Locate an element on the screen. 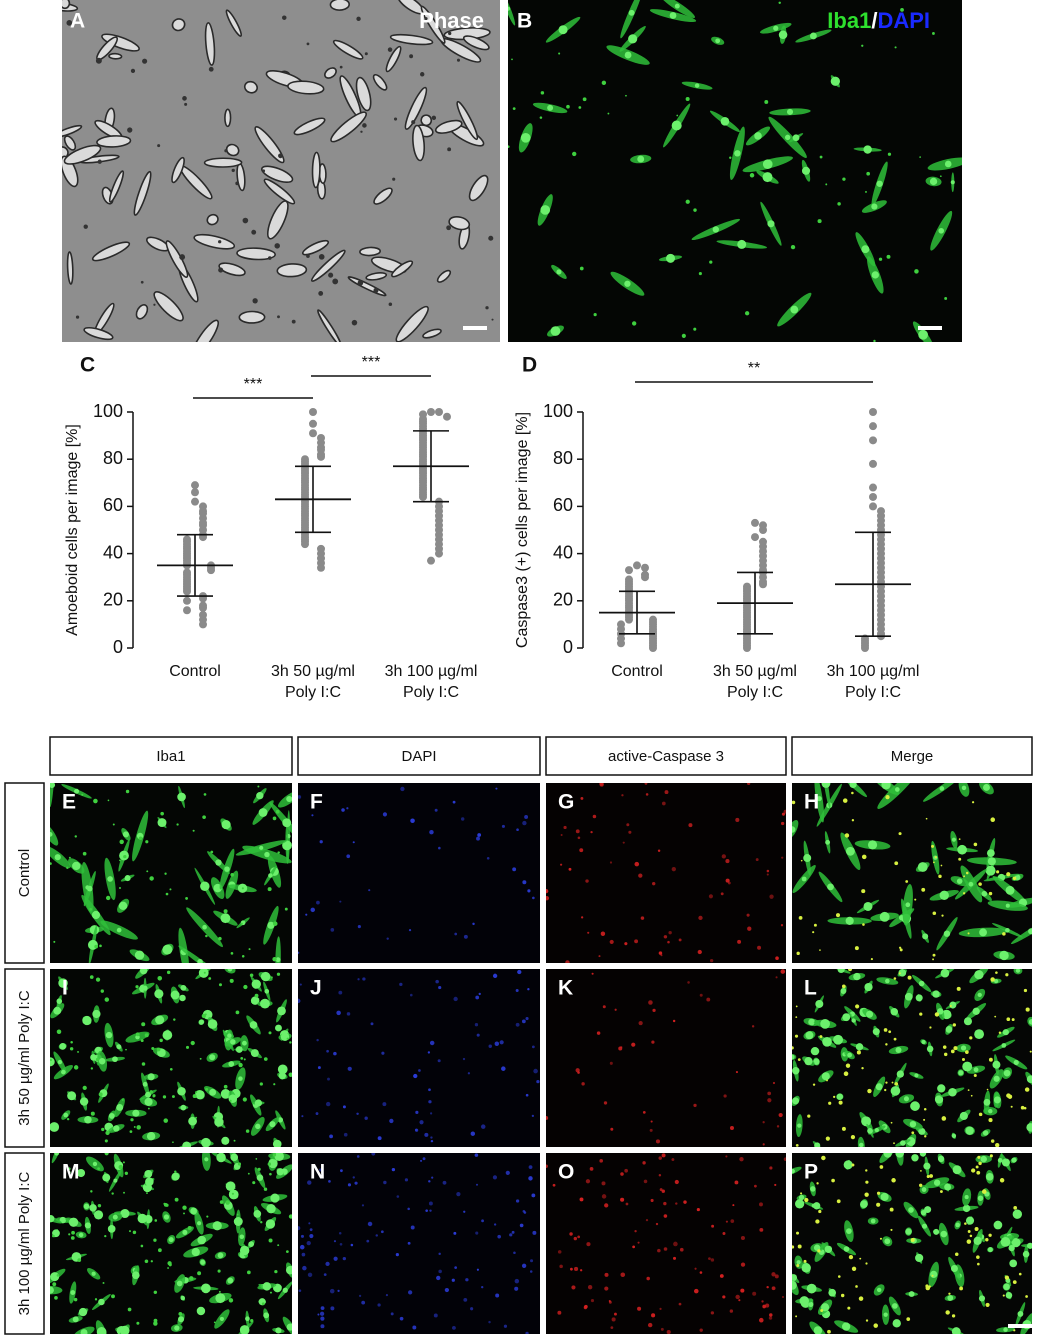 This screenshot has width=1037, height=1339. y-tick-label: 0 is located at coordinates (568, 647).